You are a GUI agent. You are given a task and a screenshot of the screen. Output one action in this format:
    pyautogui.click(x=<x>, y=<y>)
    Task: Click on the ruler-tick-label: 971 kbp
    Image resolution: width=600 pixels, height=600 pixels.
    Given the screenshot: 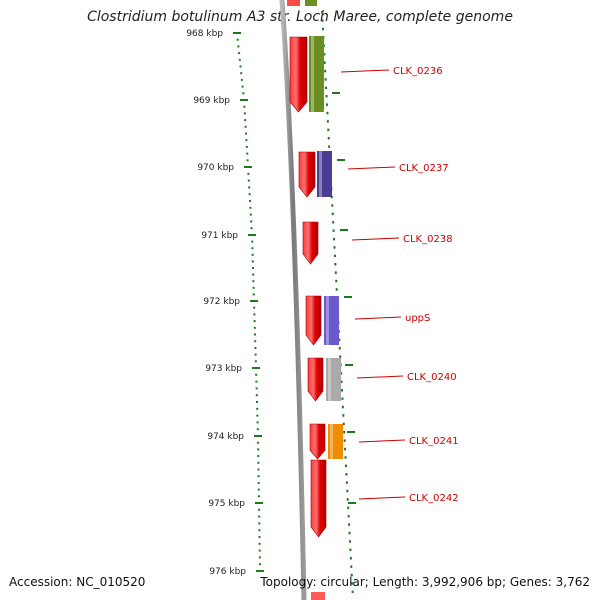 What is the action you would take?
    pyautogui.click(x=219, y=236)
    